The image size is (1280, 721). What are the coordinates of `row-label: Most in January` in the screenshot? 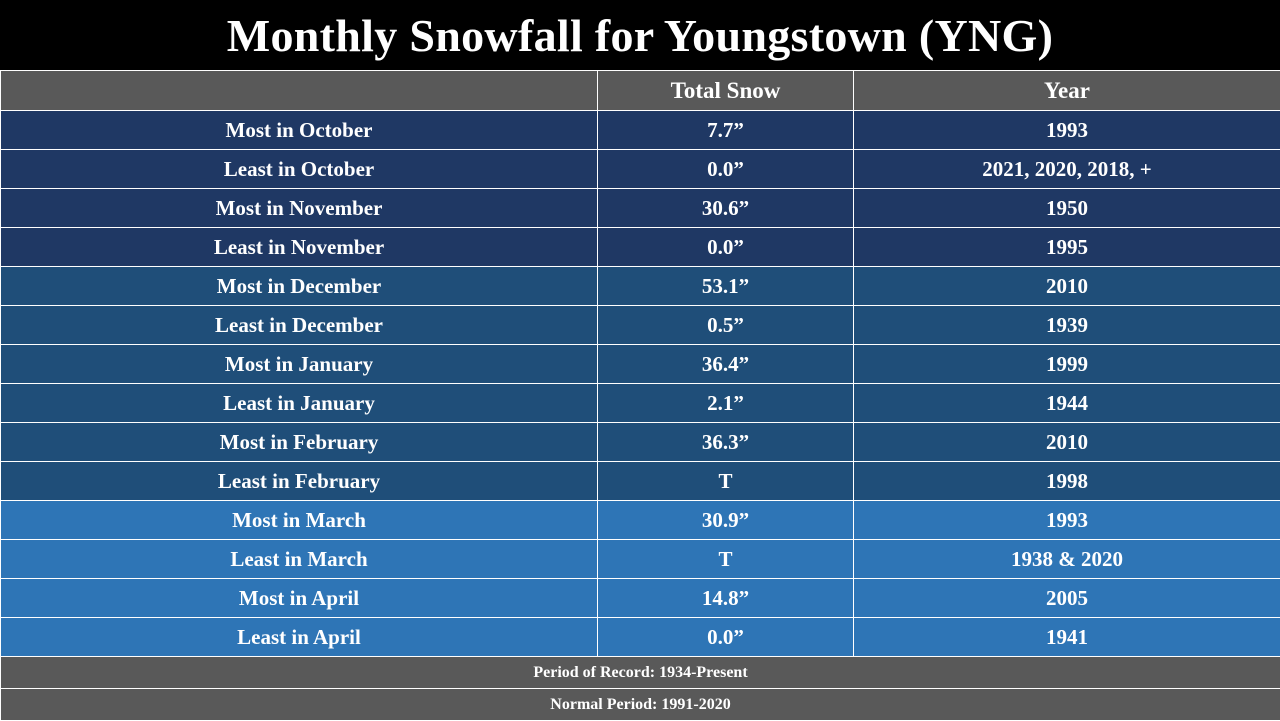 It's located at (299, 364).